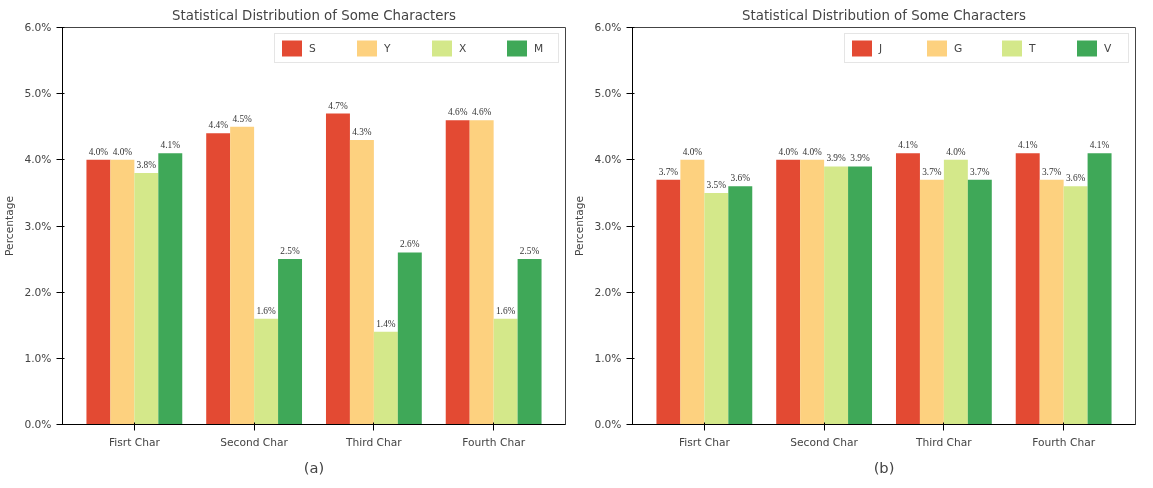 The height and width of the screenshot is (488, 1153). Describe the element at coordinates (242, 118) in the screenshot. I see `data-label: 4.5%` at that location.